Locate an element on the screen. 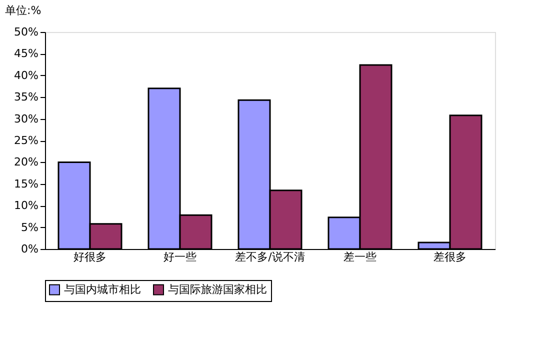 This screenshot has width=554, height=343. y-tick-label: 35% is located at coordinates (26, 97).